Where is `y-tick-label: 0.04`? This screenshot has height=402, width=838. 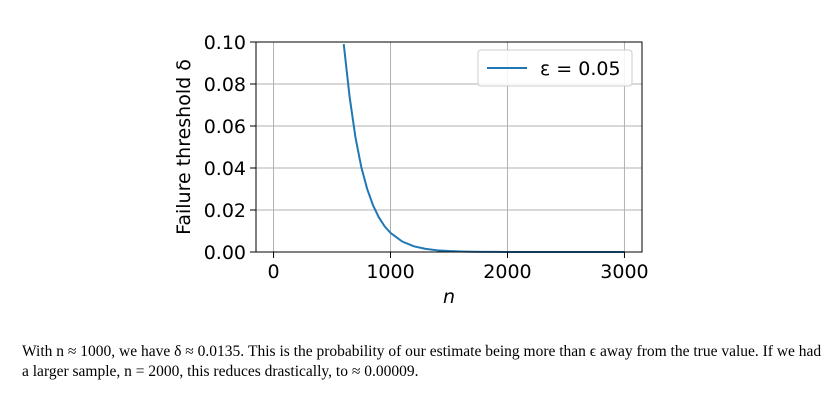
y-tick-label: 0.04 is located at coordinates (225, 169).